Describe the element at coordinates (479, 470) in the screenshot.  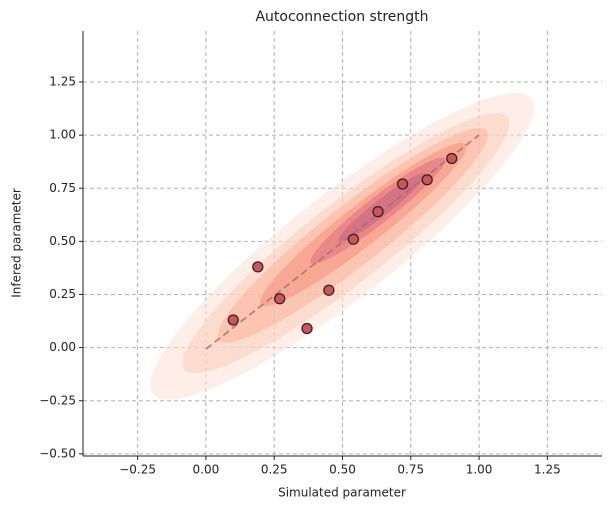
I see `x-tick-label: 1.00` at that location.